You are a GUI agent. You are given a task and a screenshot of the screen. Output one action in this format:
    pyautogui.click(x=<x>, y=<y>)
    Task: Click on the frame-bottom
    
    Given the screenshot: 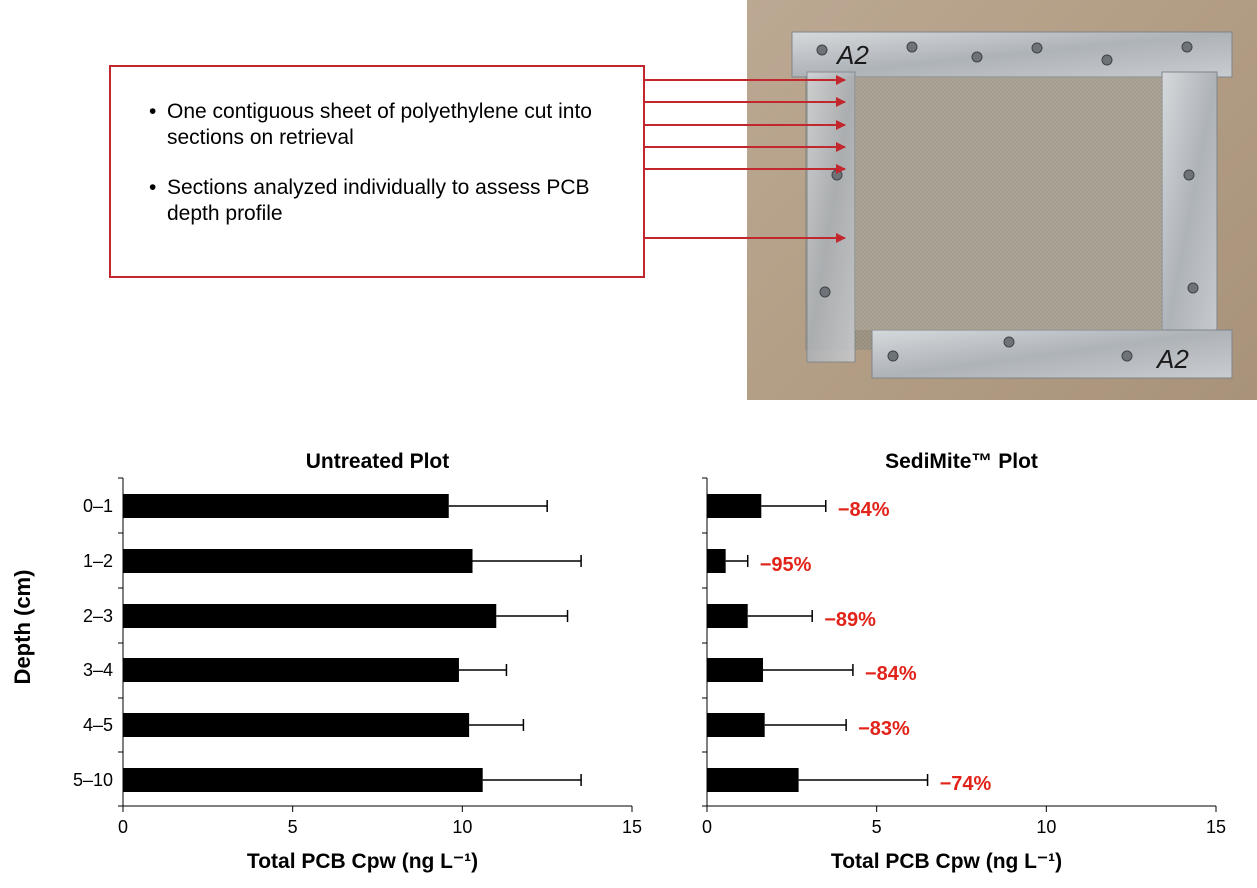 What is the action you would take?
    pyautogui.click(x=1052, y=354)
    